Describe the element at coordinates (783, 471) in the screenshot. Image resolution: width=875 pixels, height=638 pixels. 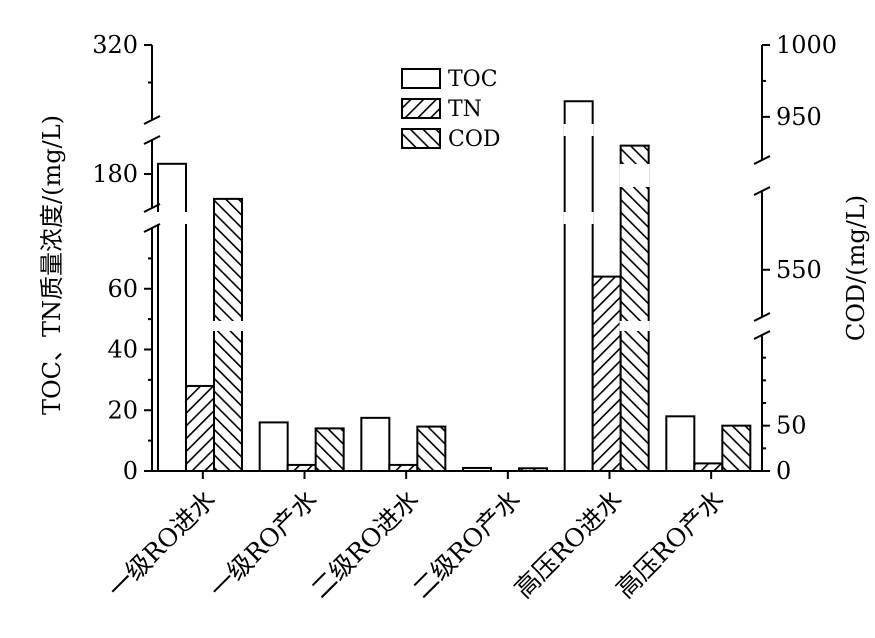
I see `right-tick-label: 0` at that location.